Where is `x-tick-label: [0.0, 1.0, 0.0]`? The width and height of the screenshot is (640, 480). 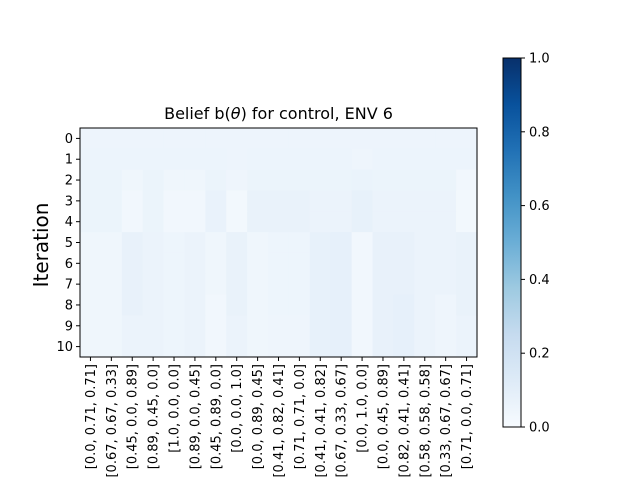
x-tick-label: [0.0, 1.0, 0.0] is located at coordinates (363, 408).